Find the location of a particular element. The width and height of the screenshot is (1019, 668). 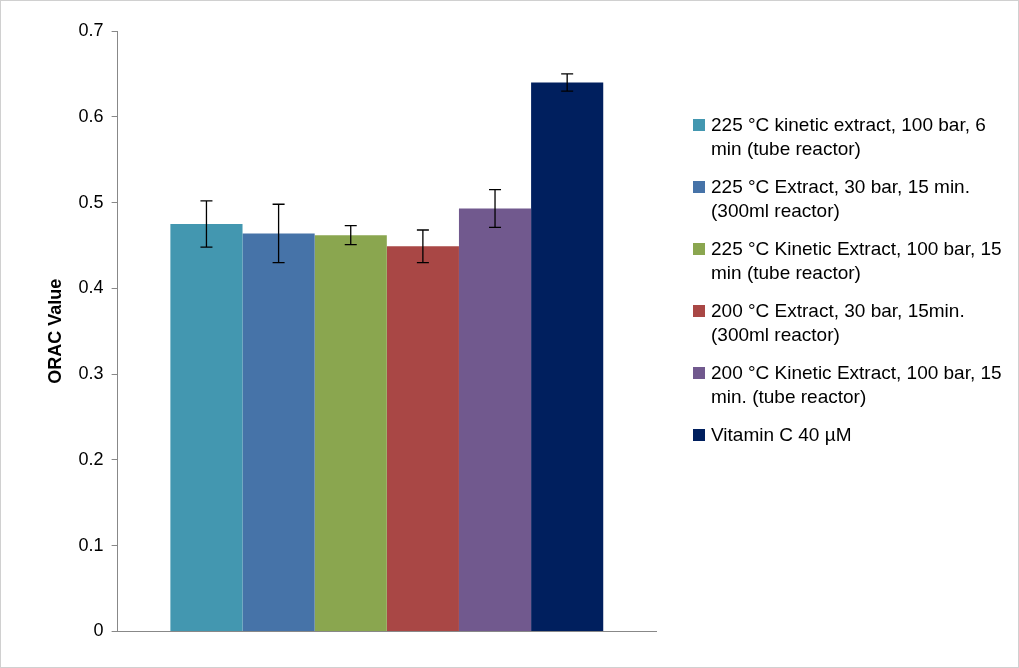

y-tick-label: 0.4 is located at coordinates (91, 287).